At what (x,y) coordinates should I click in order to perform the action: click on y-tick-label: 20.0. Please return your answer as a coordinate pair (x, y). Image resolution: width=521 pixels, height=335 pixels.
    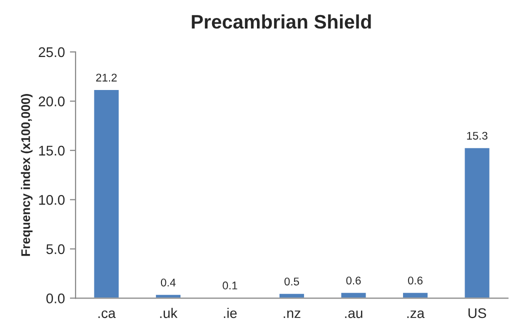
    Looking at the image, I should click on (51, 101).